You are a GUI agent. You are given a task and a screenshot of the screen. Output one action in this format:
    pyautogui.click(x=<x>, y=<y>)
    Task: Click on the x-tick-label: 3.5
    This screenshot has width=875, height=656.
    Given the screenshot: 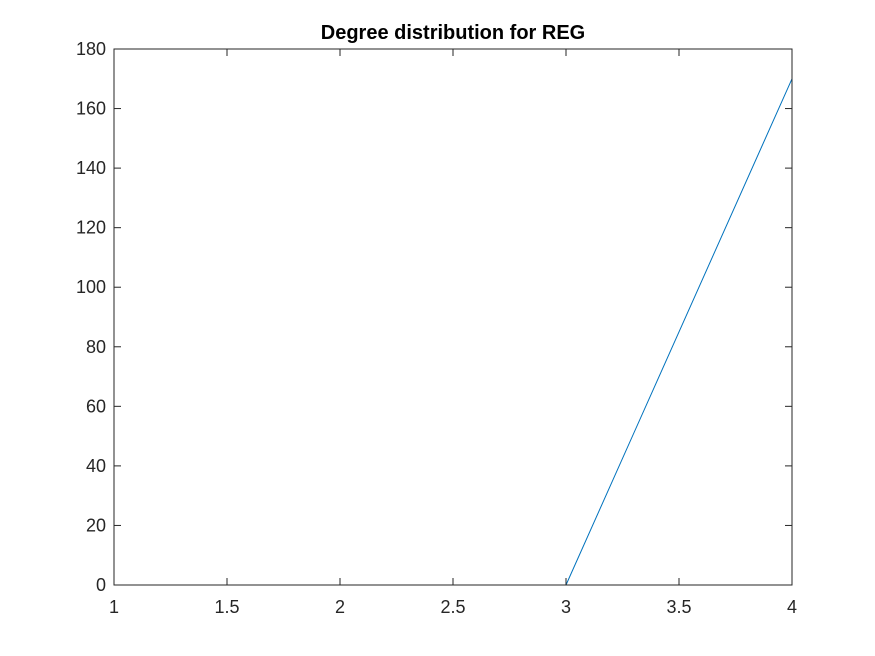 What is the action you would take?
    pyautogui.click(x=678, y=607)
    